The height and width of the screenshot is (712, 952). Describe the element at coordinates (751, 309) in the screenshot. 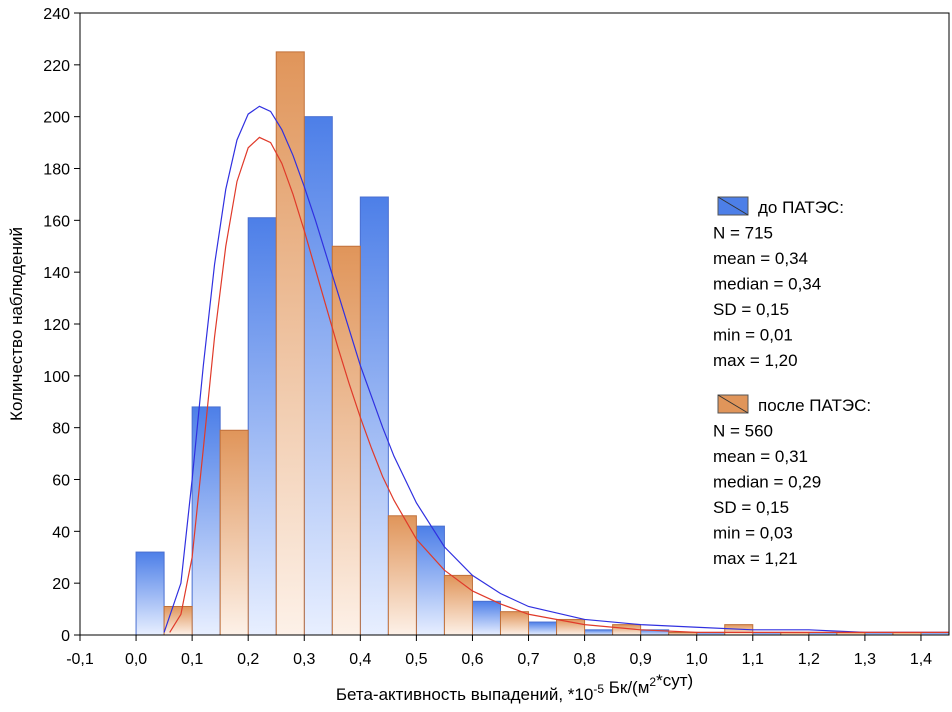

I see `legend-stat-1-3: SD = 0,15` at that location.